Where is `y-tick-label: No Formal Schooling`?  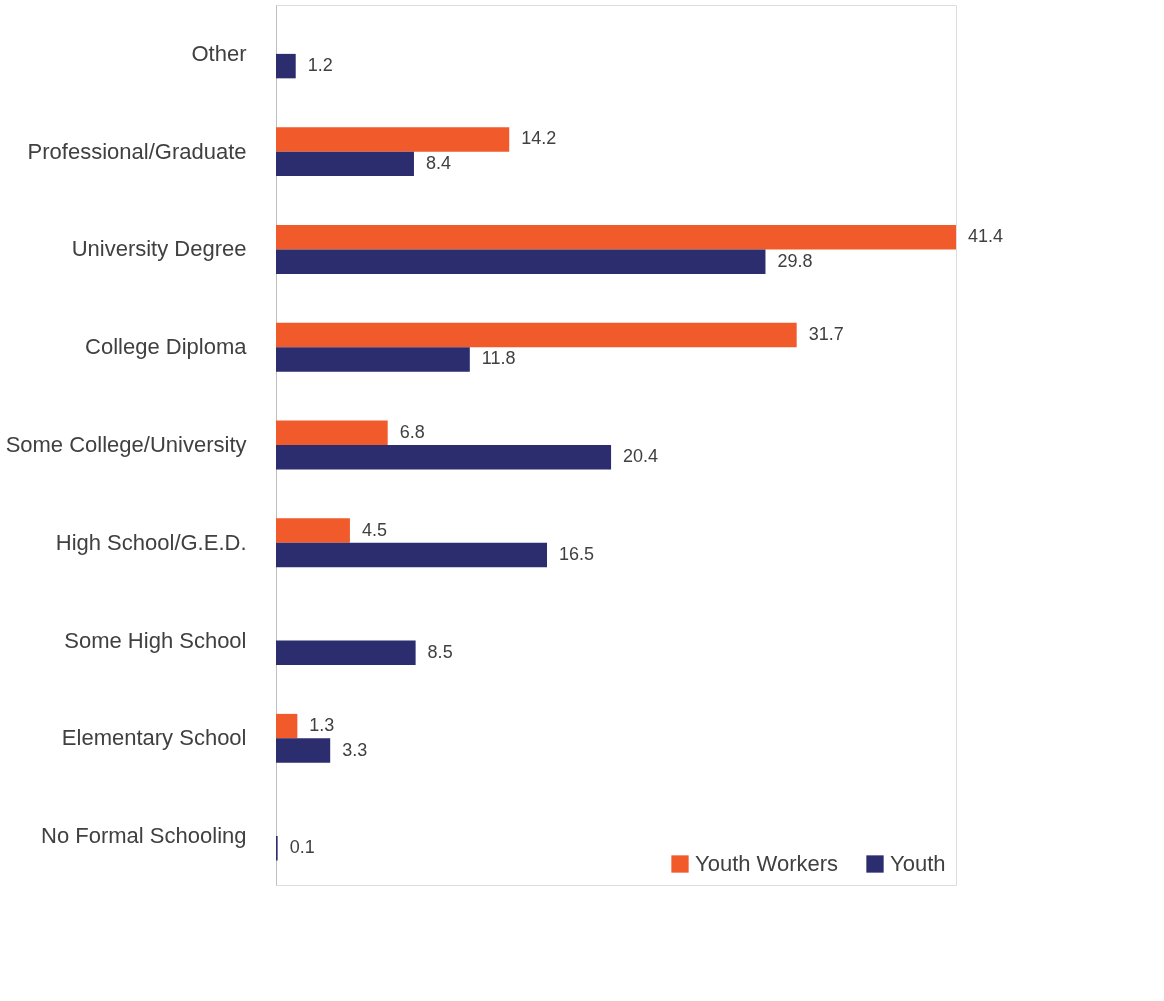 y-tick-label: No Formal Schooling is located at coordinates (144, 836).